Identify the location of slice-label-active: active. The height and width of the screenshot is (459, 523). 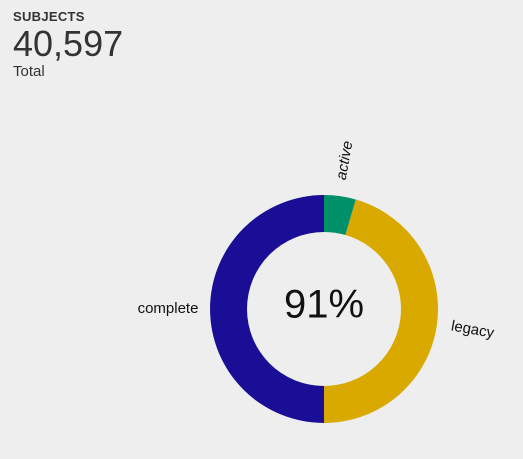
(345, 161).